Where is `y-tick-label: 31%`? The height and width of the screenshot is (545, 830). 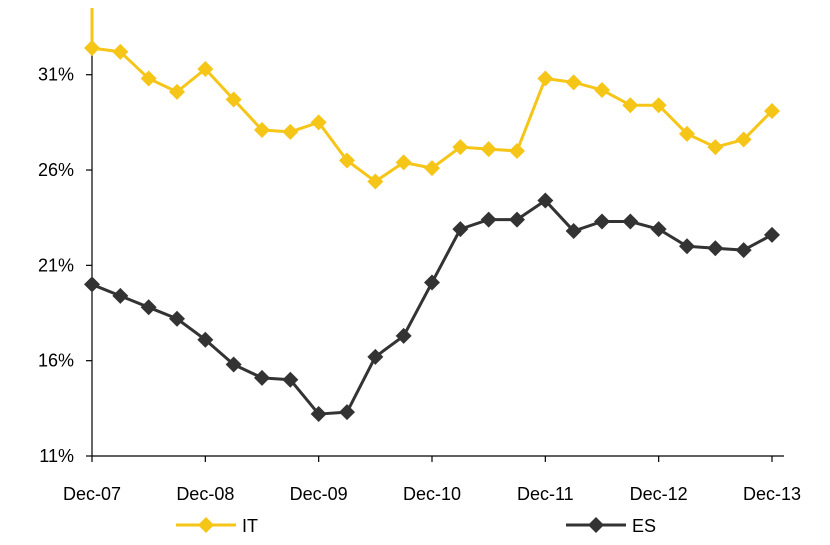
y-tick-label: 31% is located at coordinates (56, 75).